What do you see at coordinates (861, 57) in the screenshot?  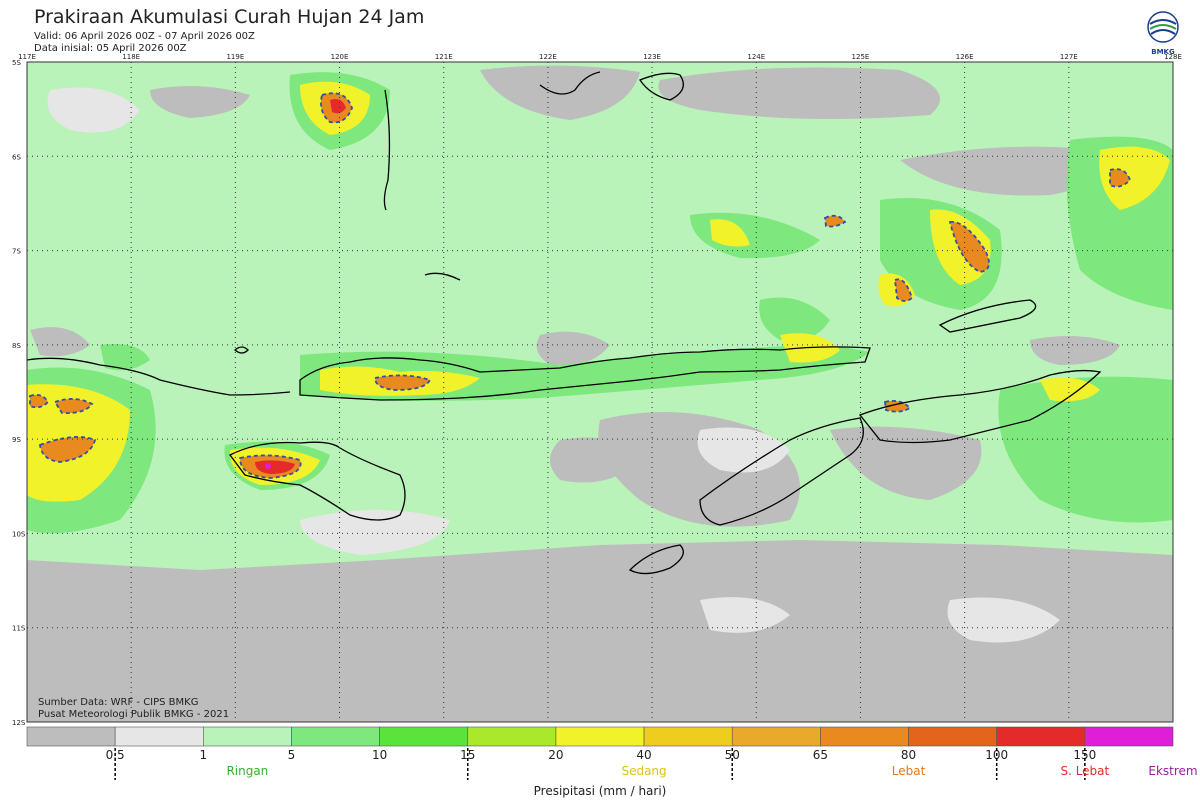 I see `lon-tick-label: 125E` at bounding box center [861, 57].